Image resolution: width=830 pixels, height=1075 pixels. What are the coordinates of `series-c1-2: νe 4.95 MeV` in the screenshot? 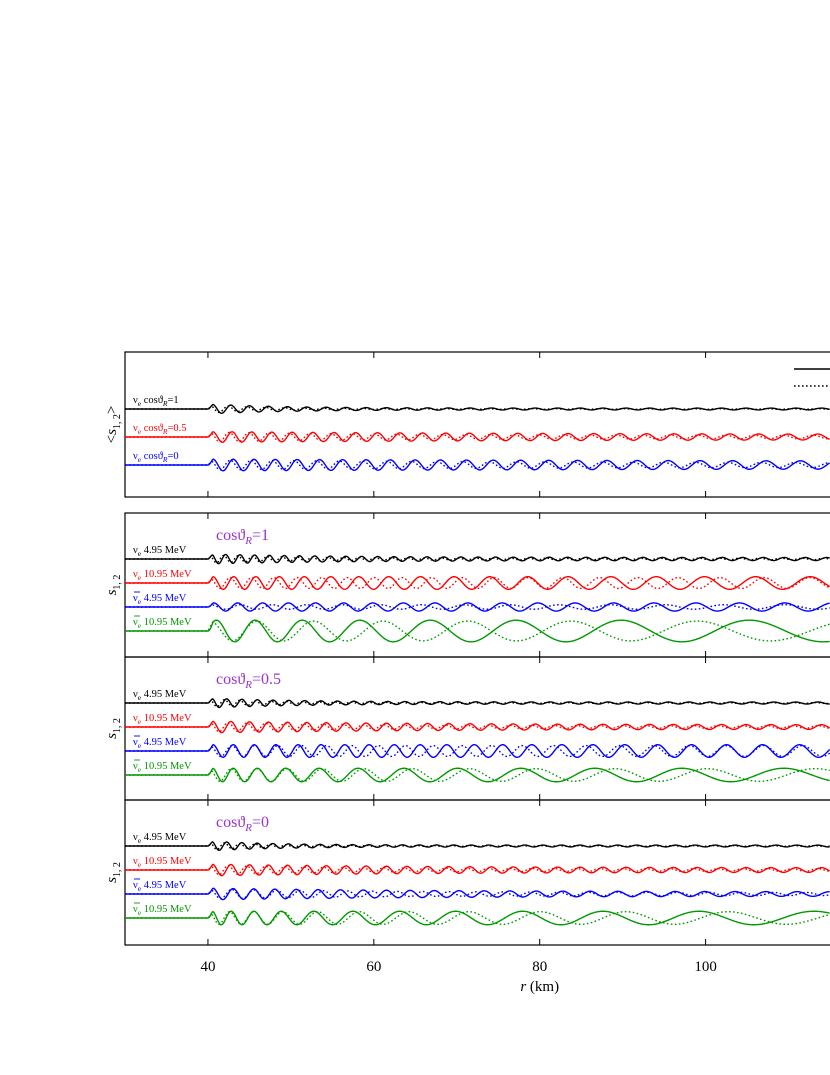 It's located at (477, 601).